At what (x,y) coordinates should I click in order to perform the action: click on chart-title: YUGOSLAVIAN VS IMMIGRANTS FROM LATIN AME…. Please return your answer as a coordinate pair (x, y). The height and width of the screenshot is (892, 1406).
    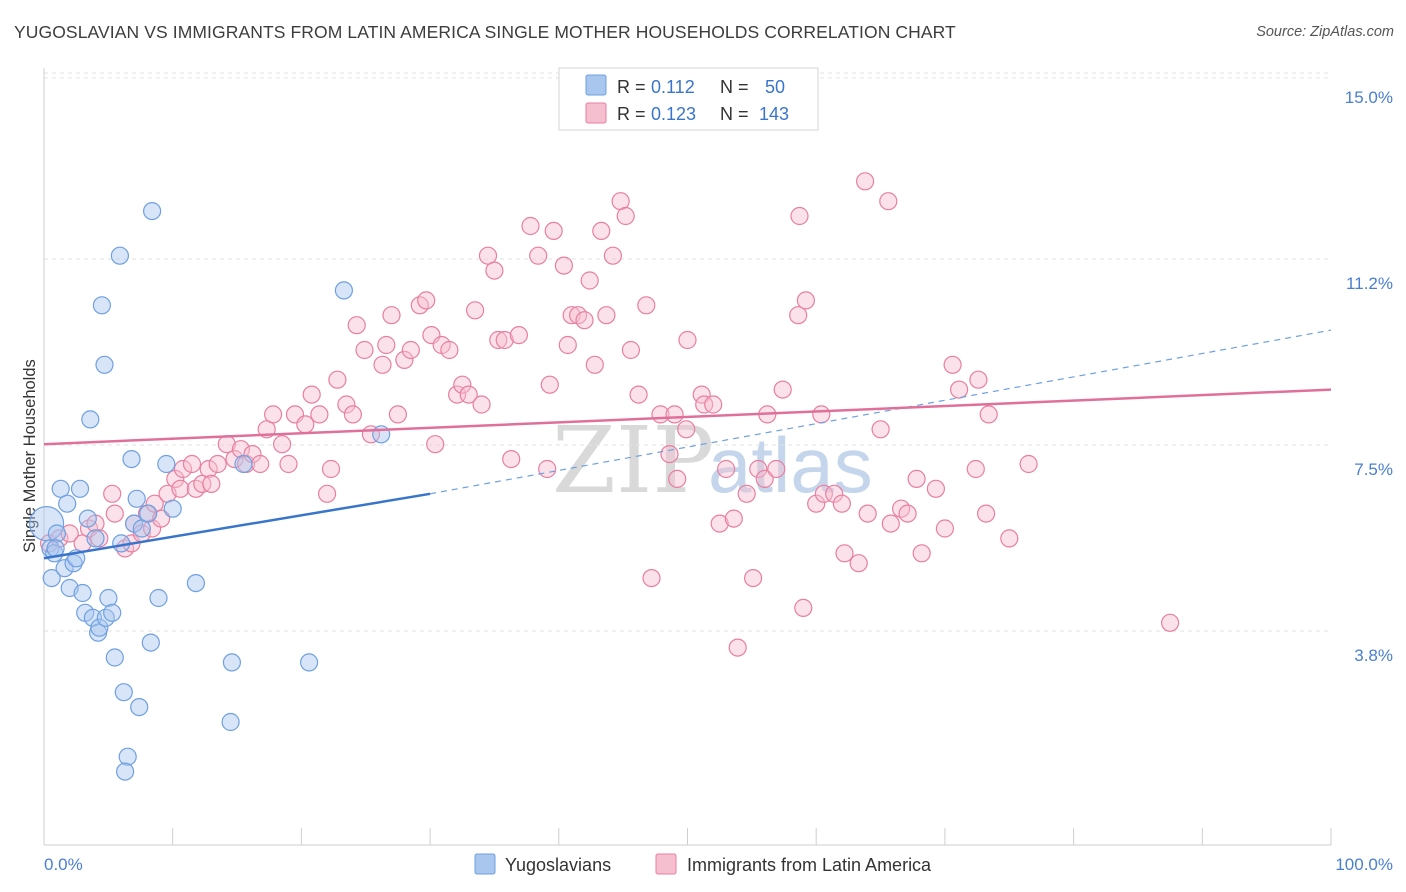
    Looking at the image, I should click on (485, 32).